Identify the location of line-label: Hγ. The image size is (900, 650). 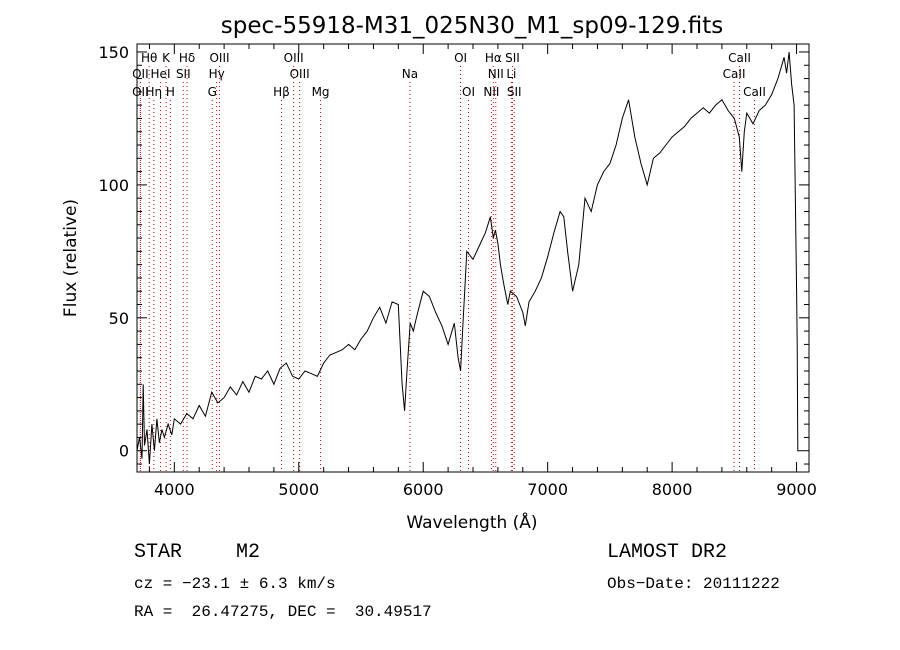
(217, 74).